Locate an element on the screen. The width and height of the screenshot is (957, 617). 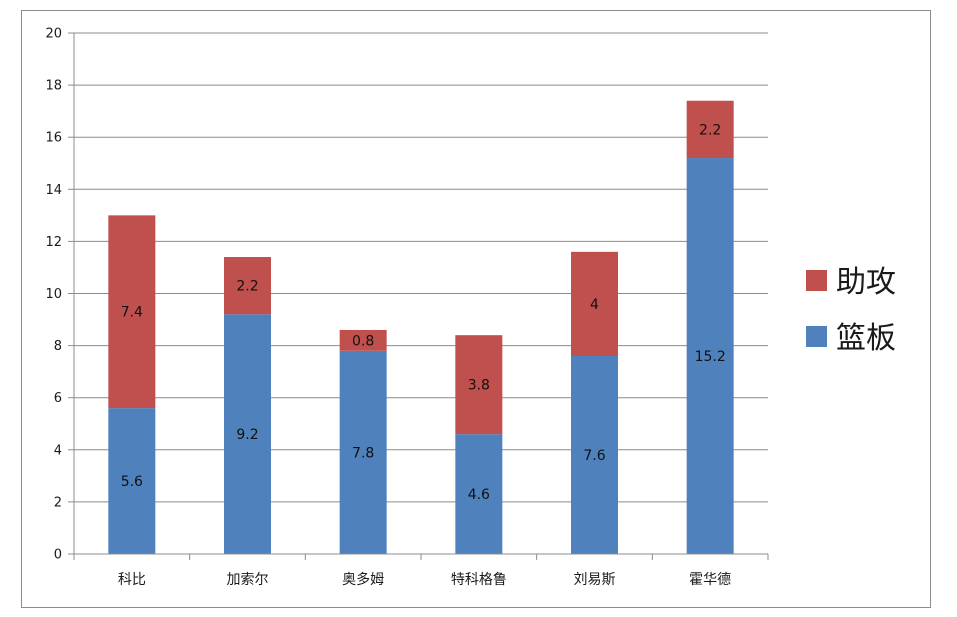
category-label: 科比 is located at coordinates (132, 580).